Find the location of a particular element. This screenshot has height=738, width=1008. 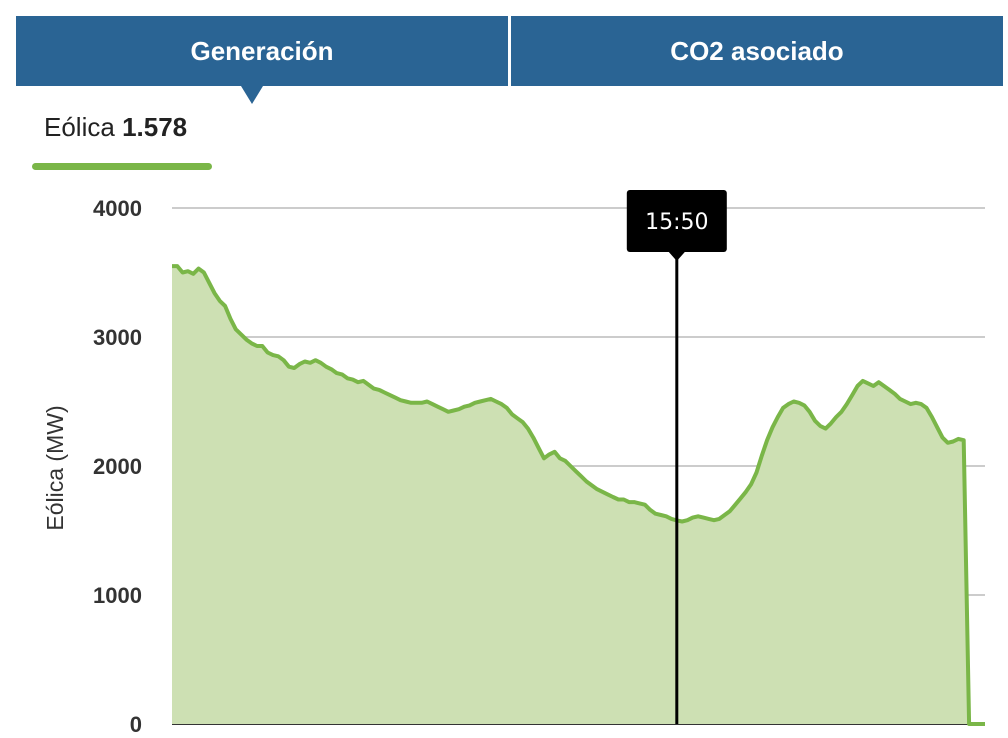

y-axis-label: Eólica (MW) is located at coordinates (55, 467).